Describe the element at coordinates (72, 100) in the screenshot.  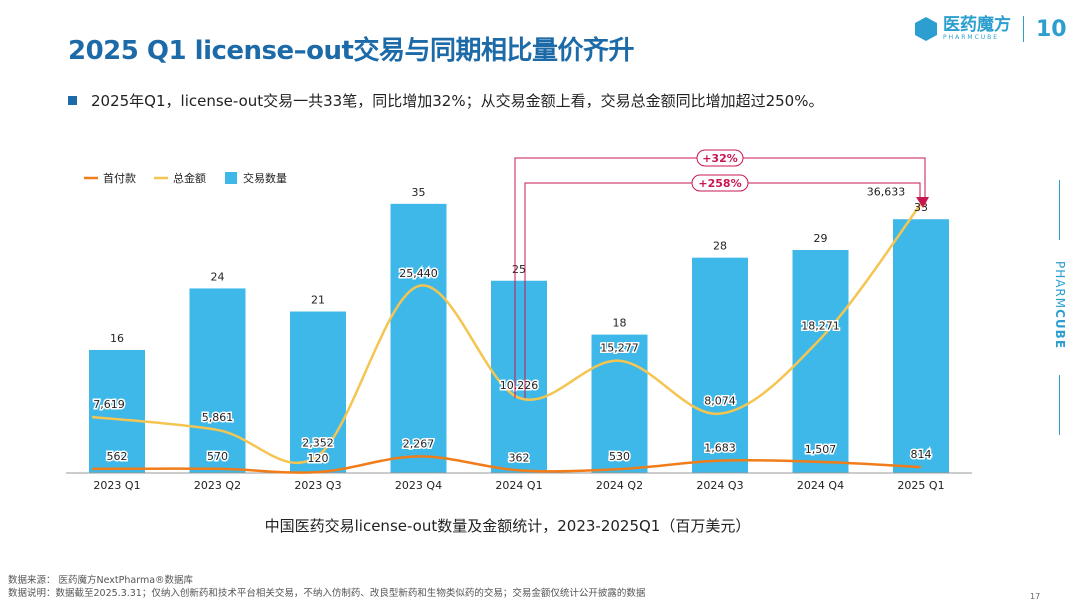
I see `bullet-square-icon` at that location.